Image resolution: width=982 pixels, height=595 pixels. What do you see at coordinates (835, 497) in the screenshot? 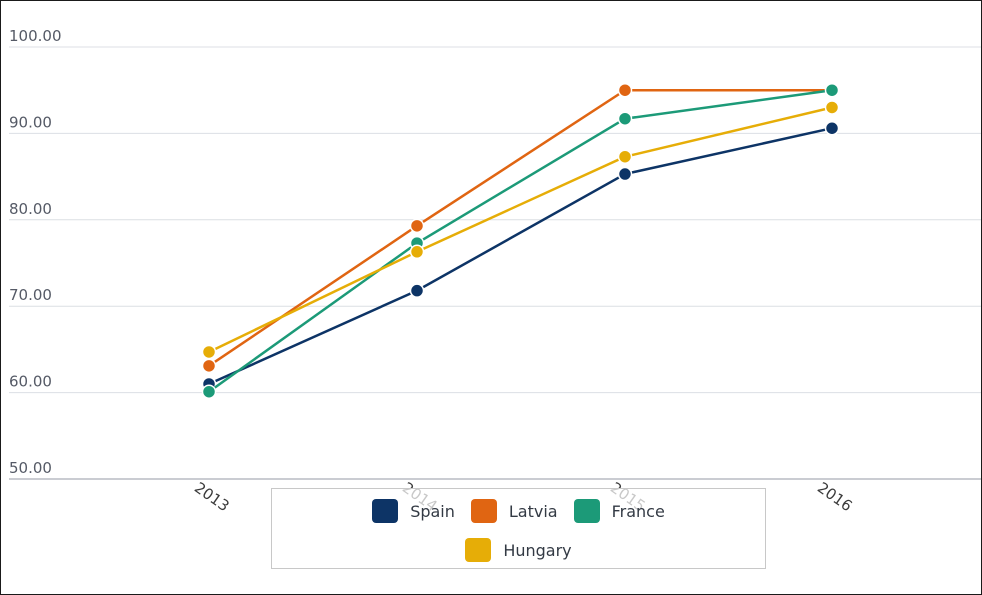
I see `x-tick-label: 2016` at bounding box center [835, 497].